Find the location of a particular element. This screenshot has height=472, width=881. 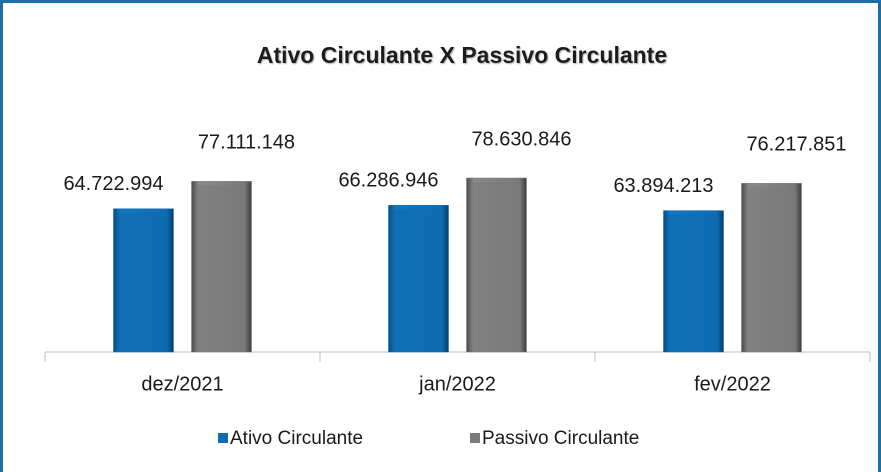

data-label: 66.286.946 is located at coordinates (388, 181).